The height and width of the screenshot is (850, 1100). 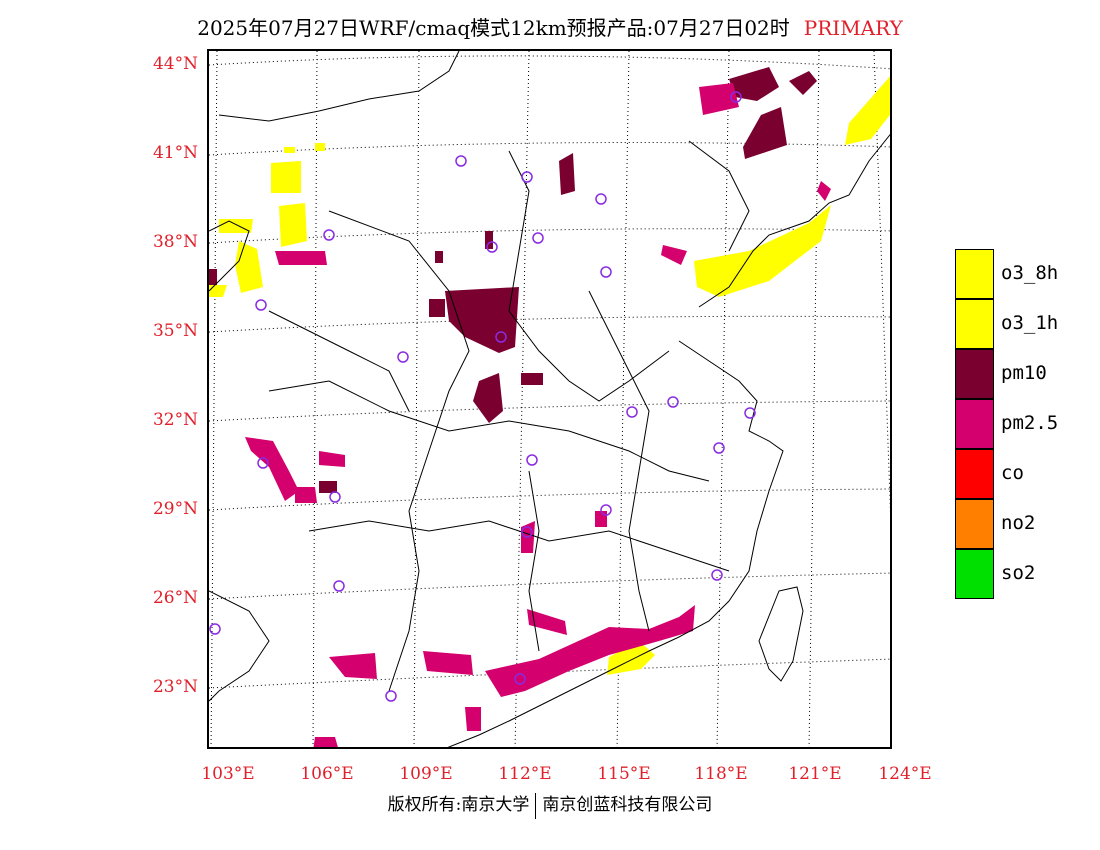 What do you see at coordinates (781, 634) in the screenshot?
I see `taiwan-island` at bounding box center [781, 634].